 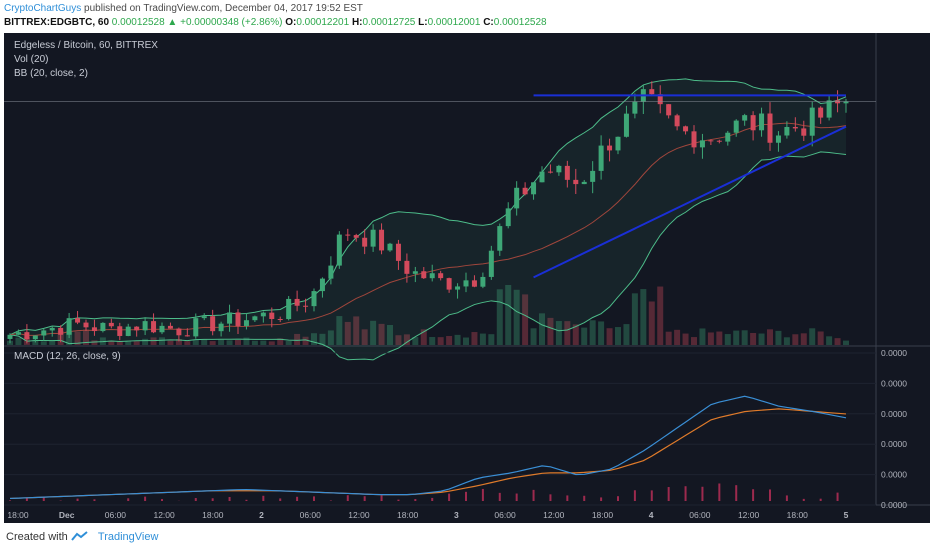 I want to click on tradingview-link: TradingView, so click(x=128, y=537).